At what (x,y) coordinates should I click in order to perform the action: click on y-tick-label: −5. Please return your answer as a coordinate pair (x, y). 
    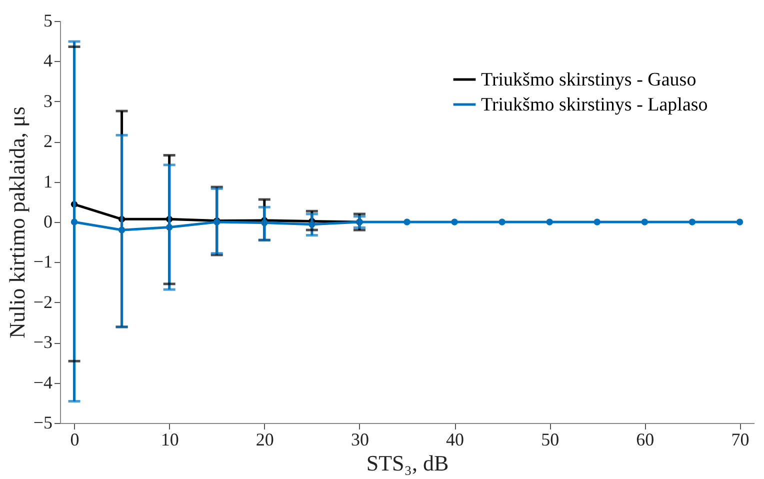
    Looking at the image, I should click on (42, 422).